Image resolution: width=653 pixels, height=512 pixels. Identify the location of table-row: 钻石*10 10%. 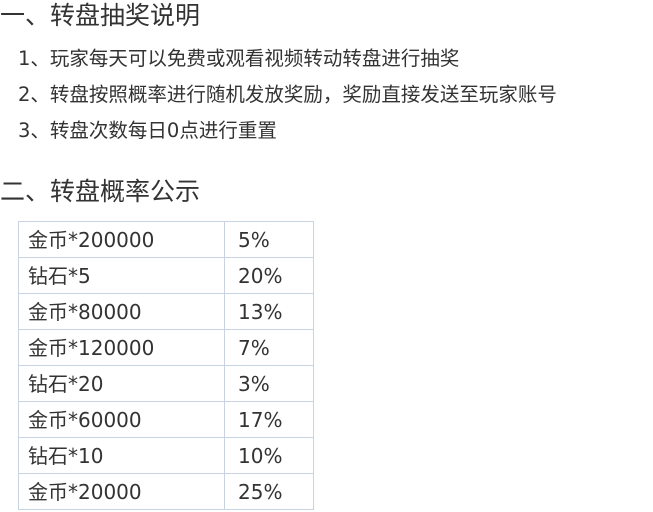
(166, 455).